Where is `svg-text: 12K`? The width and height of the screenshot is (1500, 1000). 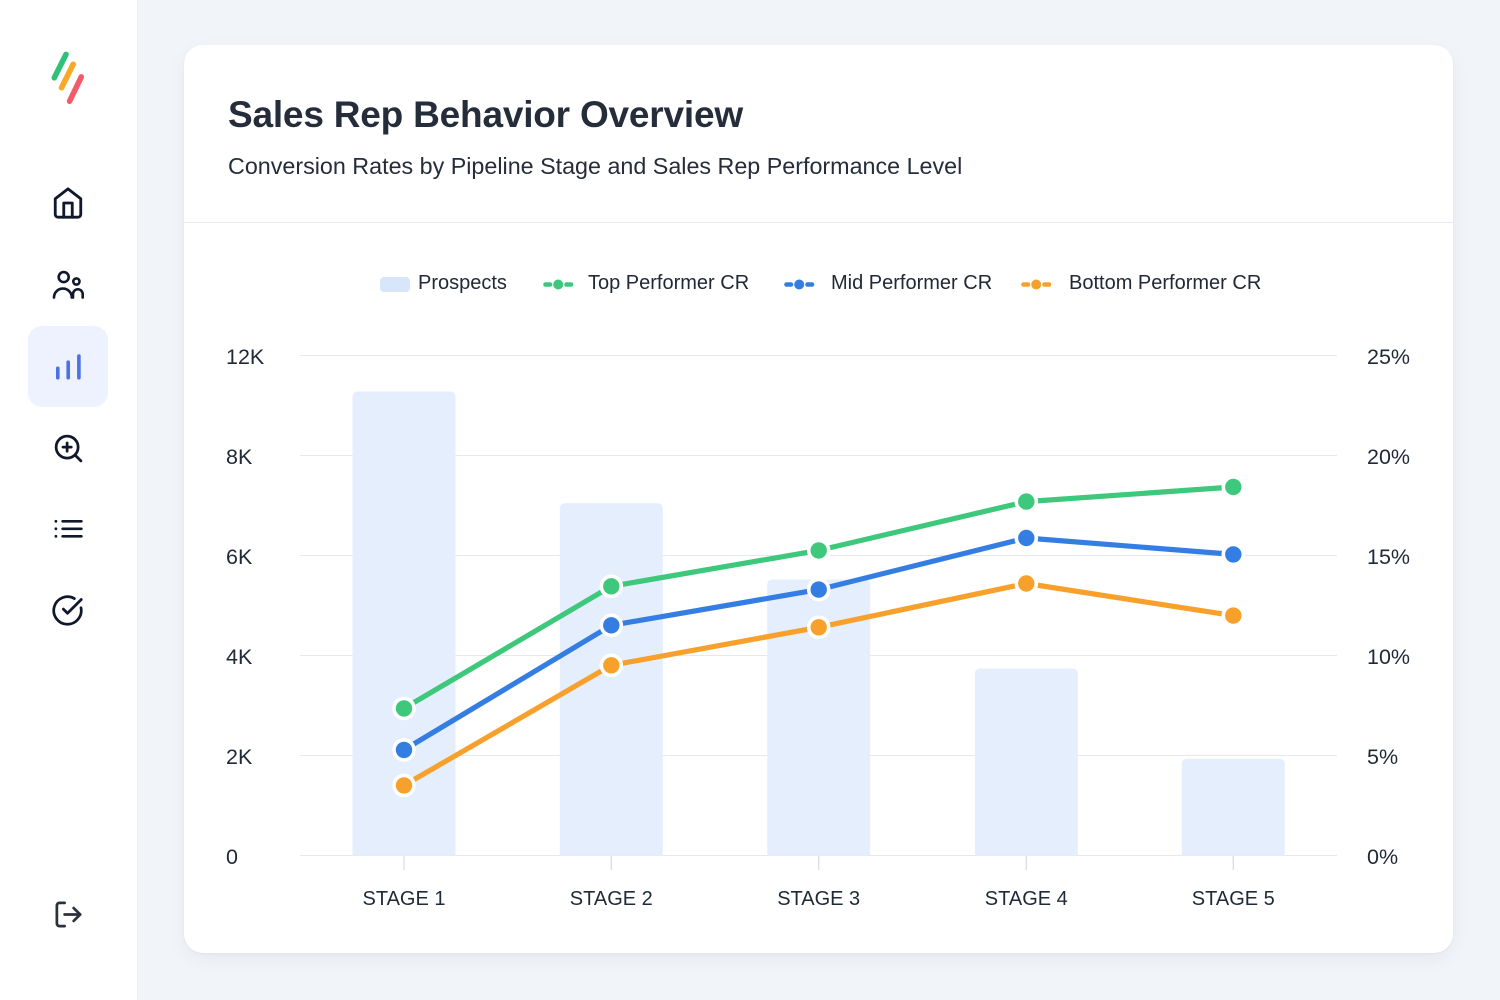 svg-text: 12K is located at coordinates (245, 357).